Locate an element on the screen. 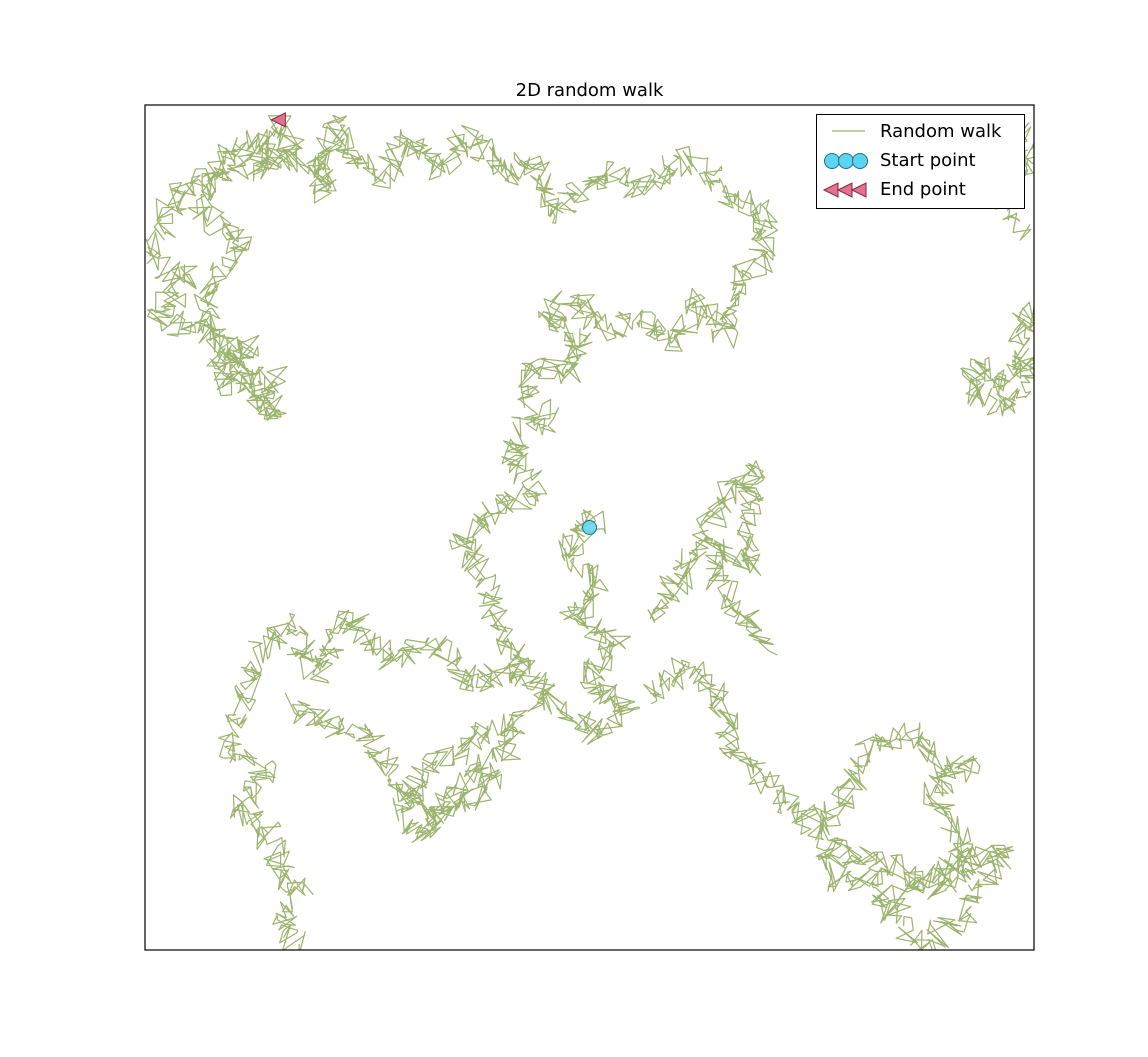  legend-entry-start: Start point is located at coordinates (920, 160).